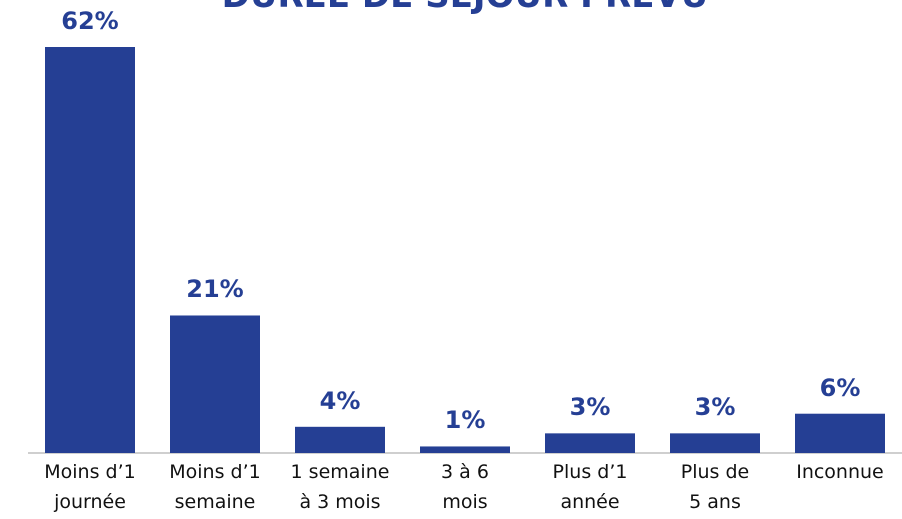  What do you see at coordinates (90, 21) in the screenshot?
I see `value-label: 62%` at bounding box center [90, 21].